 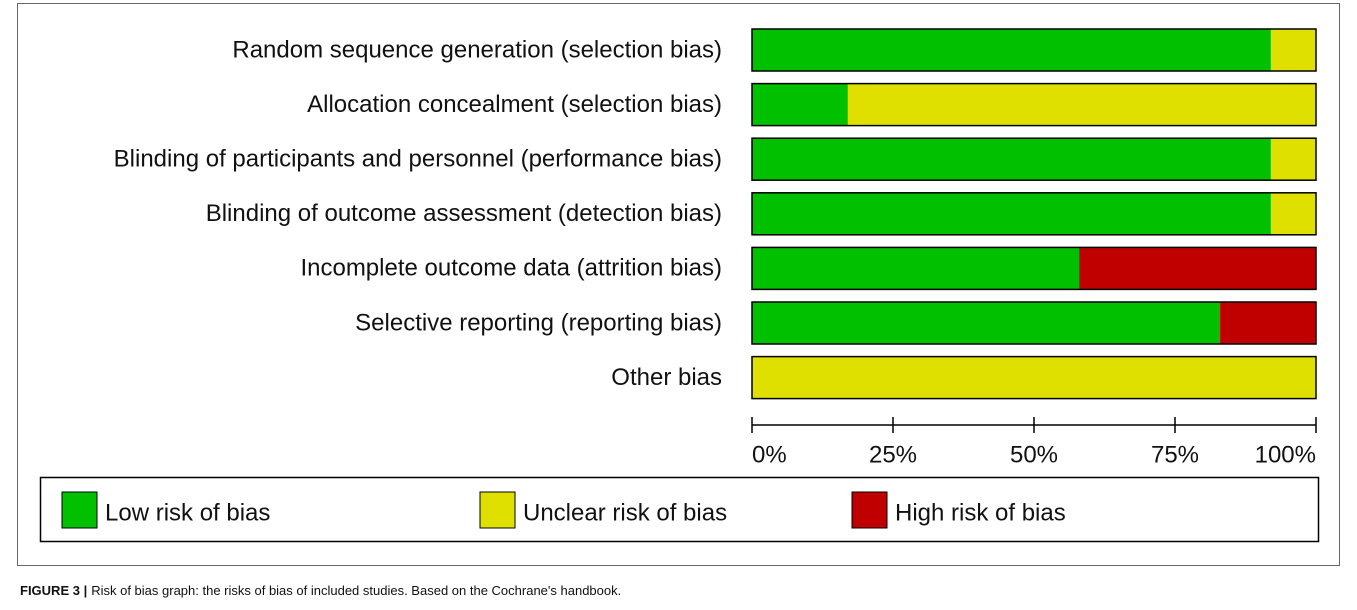 I want to click on x-tick-label: 100%, so click(x=1285, y=454).